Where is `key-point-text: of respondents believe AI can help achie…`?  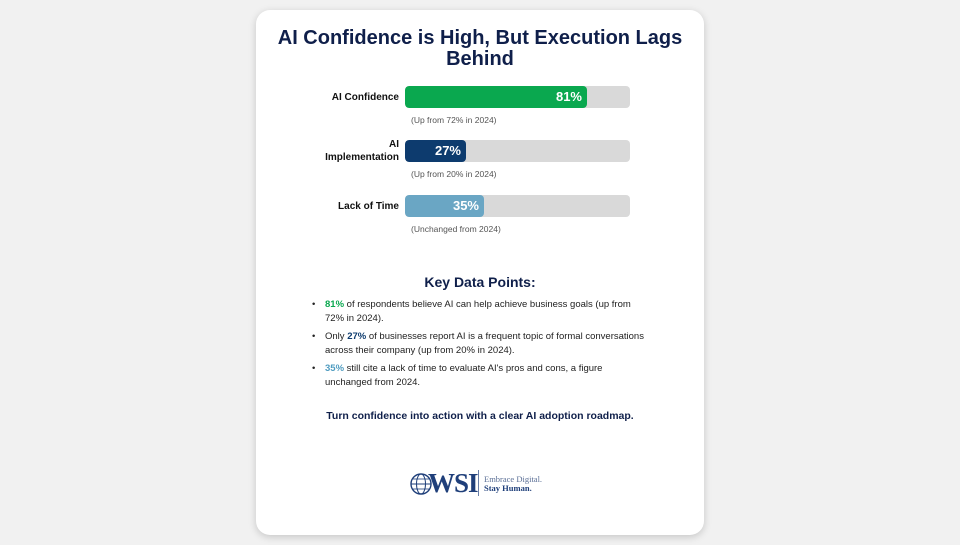 key-point-text: of respondents believe AI can help achie… is located at coordinates (478, 311).